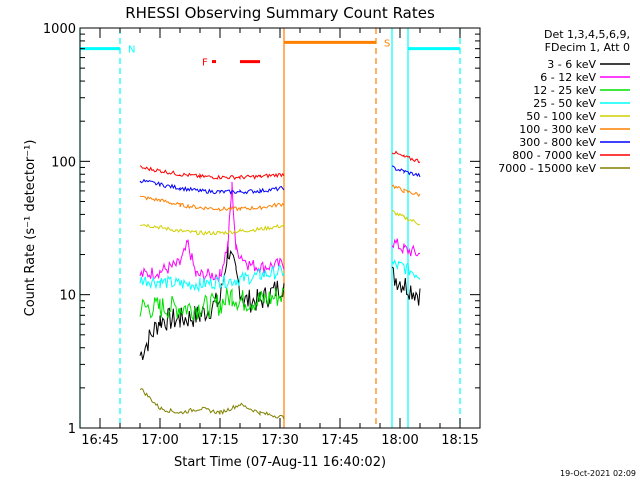 This screenshot has width=640, height=480. What do you see at coordinates (571, 64) in the screenshot?
I see `legend-entry-label: 3 - 6 keV` at bounding box center [571, 64].